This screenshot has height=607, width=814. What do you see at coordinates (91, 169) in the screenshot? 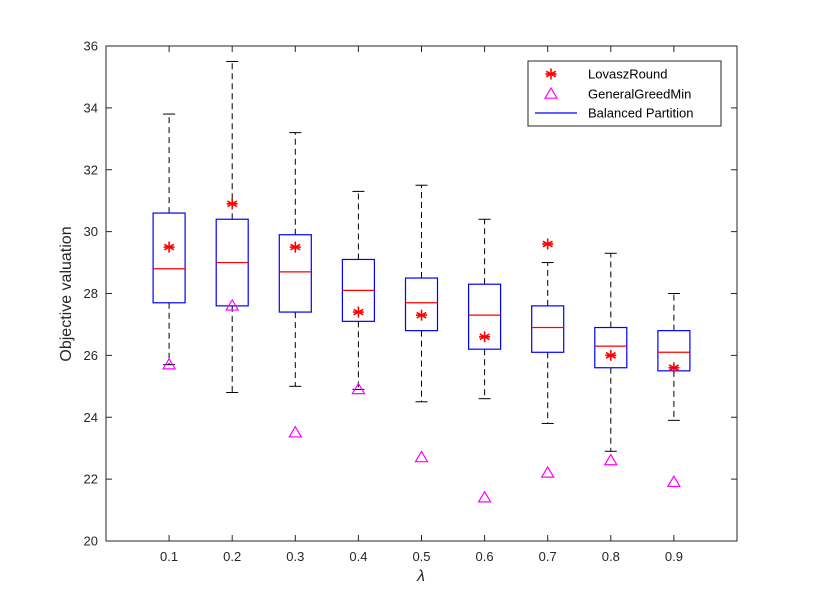
I see `y-tick-label: 32` at bounding box center [91, 169].